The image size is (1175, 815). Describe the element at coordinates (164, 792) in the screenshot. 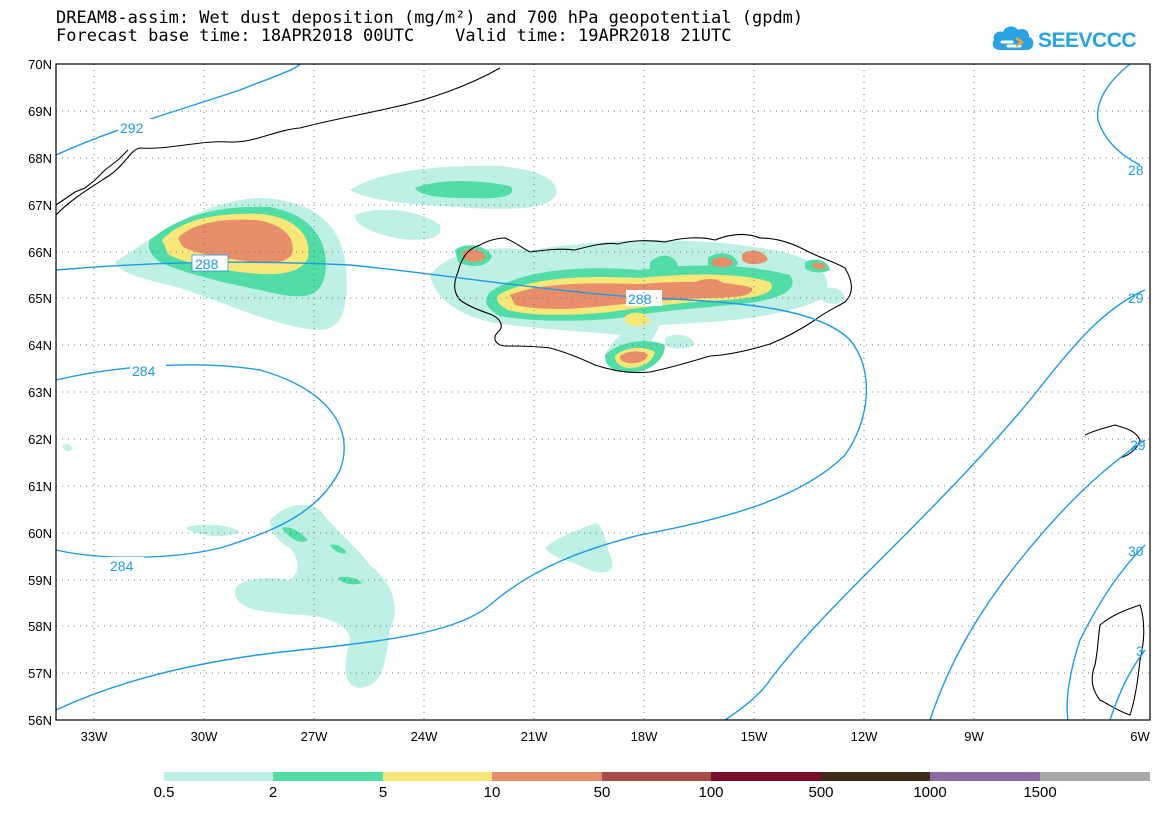

I see `legend-label: 0.5` at that location.